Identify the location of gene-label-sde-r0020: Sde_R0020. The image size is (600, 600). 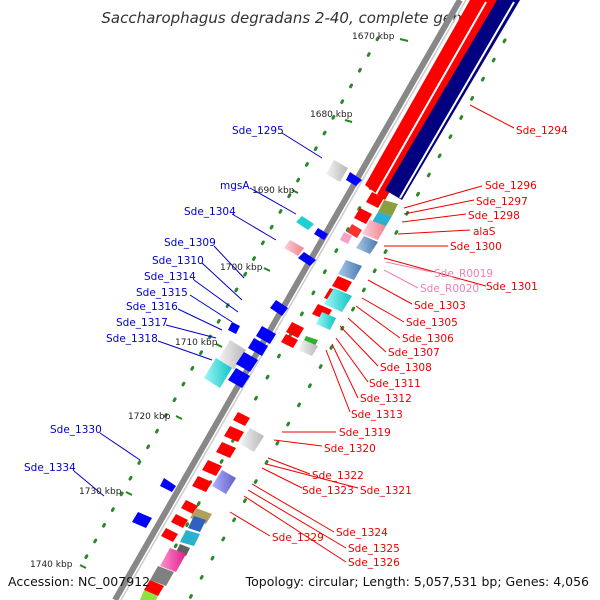
(449, 289).